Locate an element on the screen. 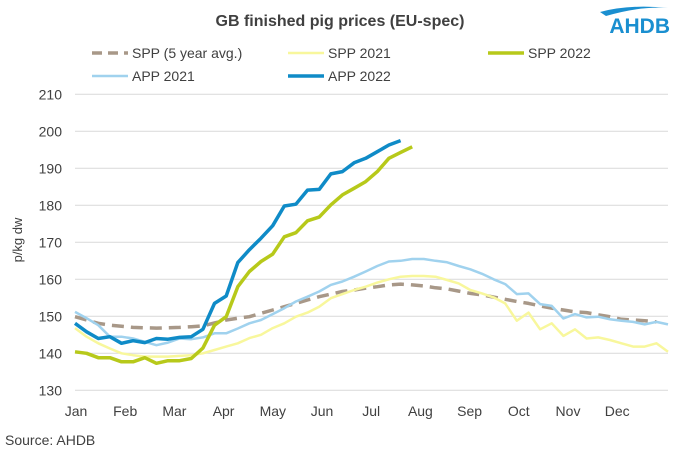  x-tick-label: Aug is located at coordinates (420, 411).